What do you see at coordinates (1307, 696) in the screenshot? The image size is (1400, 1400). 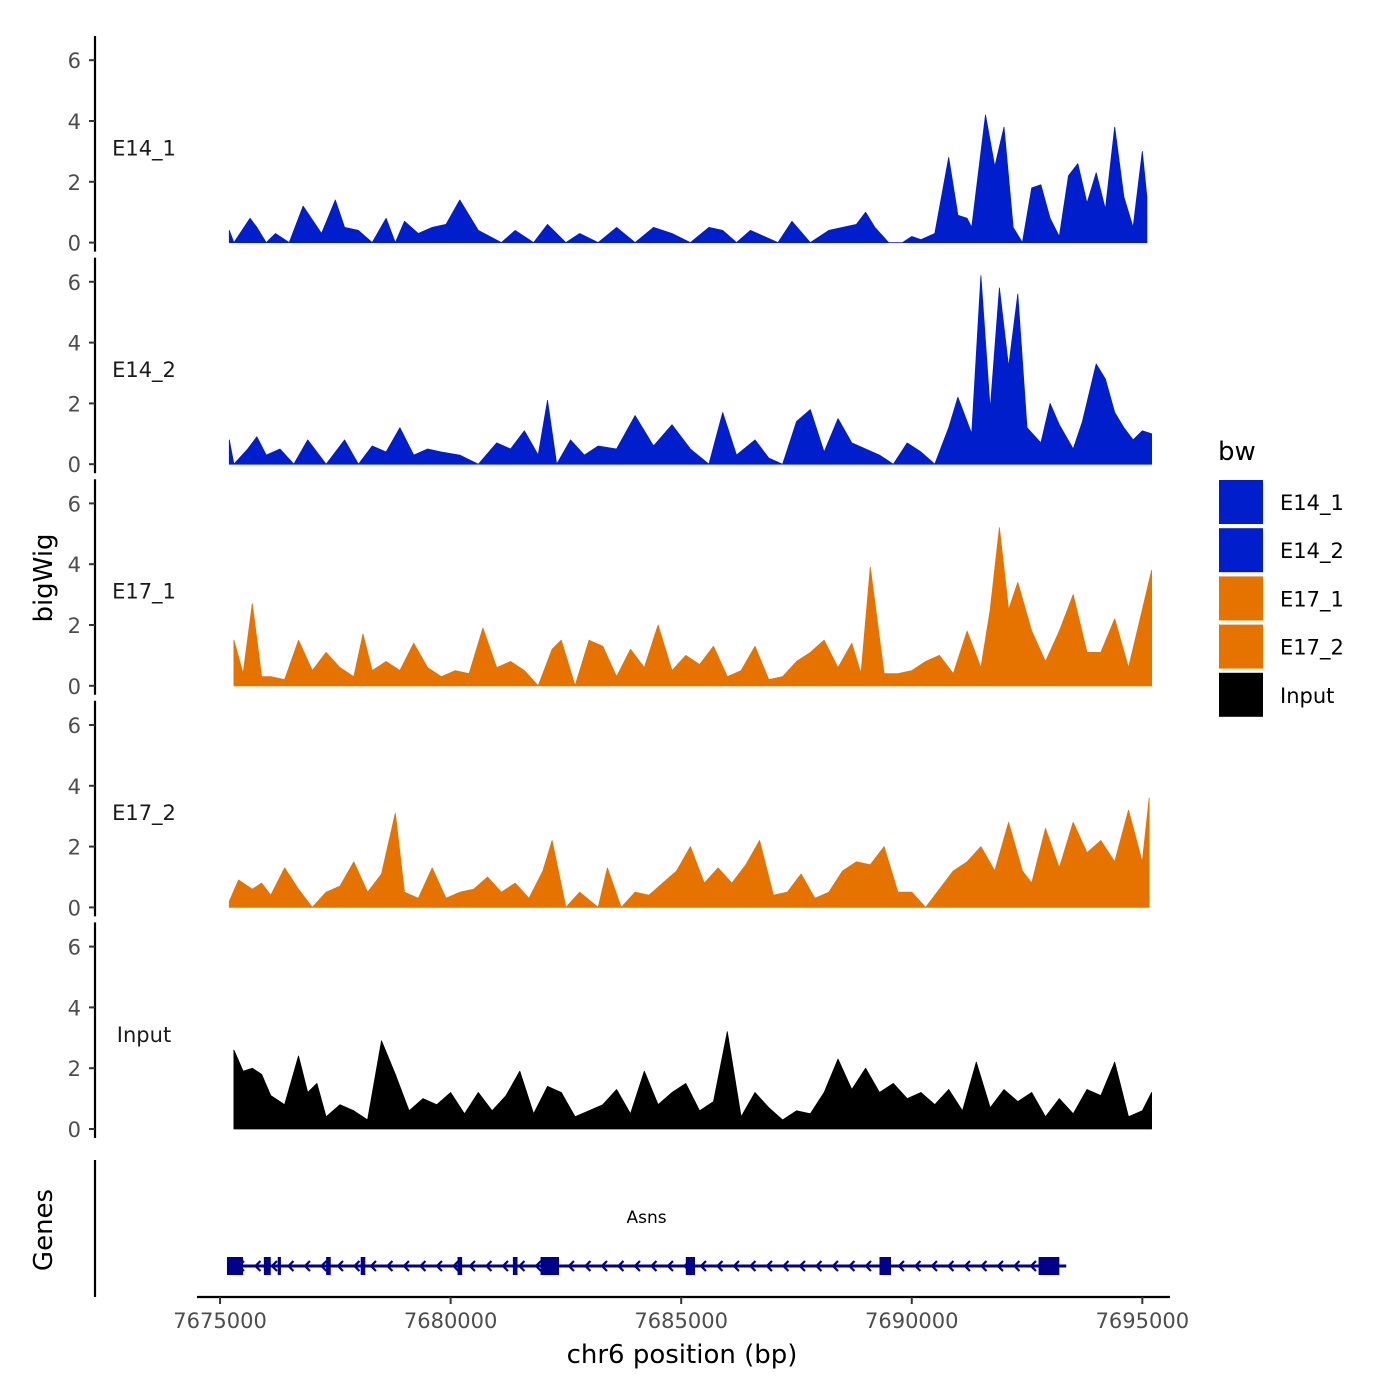 I see `legend-label: Input` at bounding box center [1307, 696].